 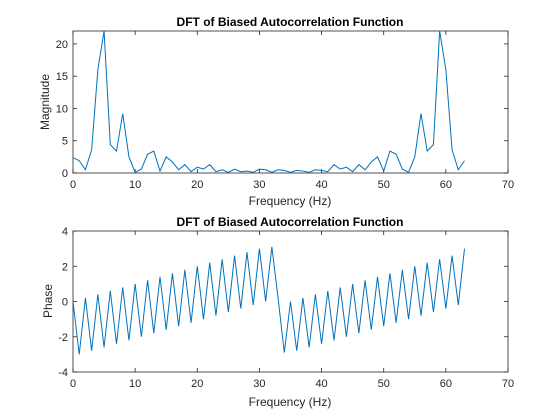 I want to click on phase-x-tick-label: 50, so click(x=384, y=384).